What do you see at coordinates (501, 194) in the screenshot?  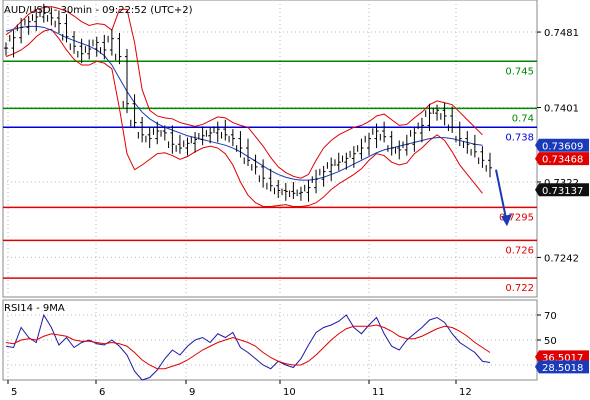 I see `forecast-arrow` at bounding box center [501, 194].